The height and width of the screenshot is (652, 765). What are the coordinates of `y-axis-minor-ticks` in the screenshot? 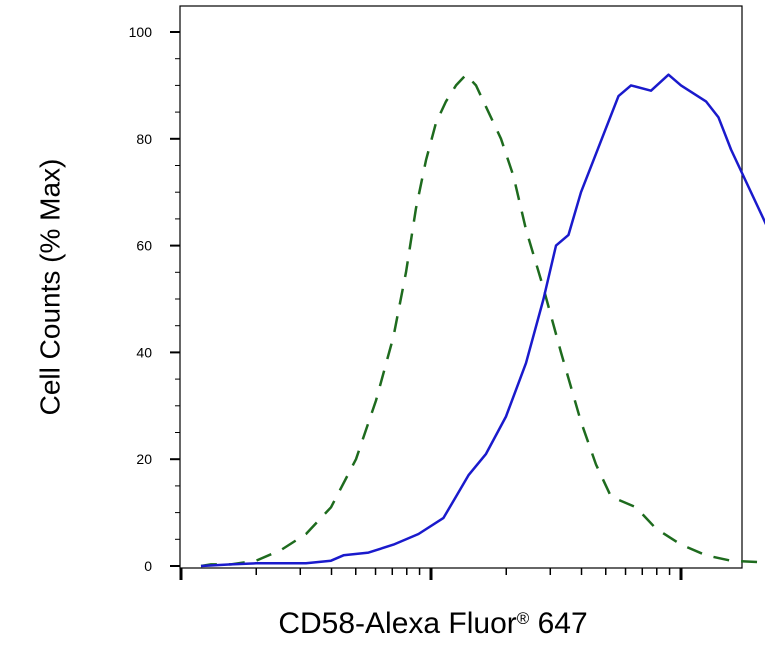 It's located at (177, 299).